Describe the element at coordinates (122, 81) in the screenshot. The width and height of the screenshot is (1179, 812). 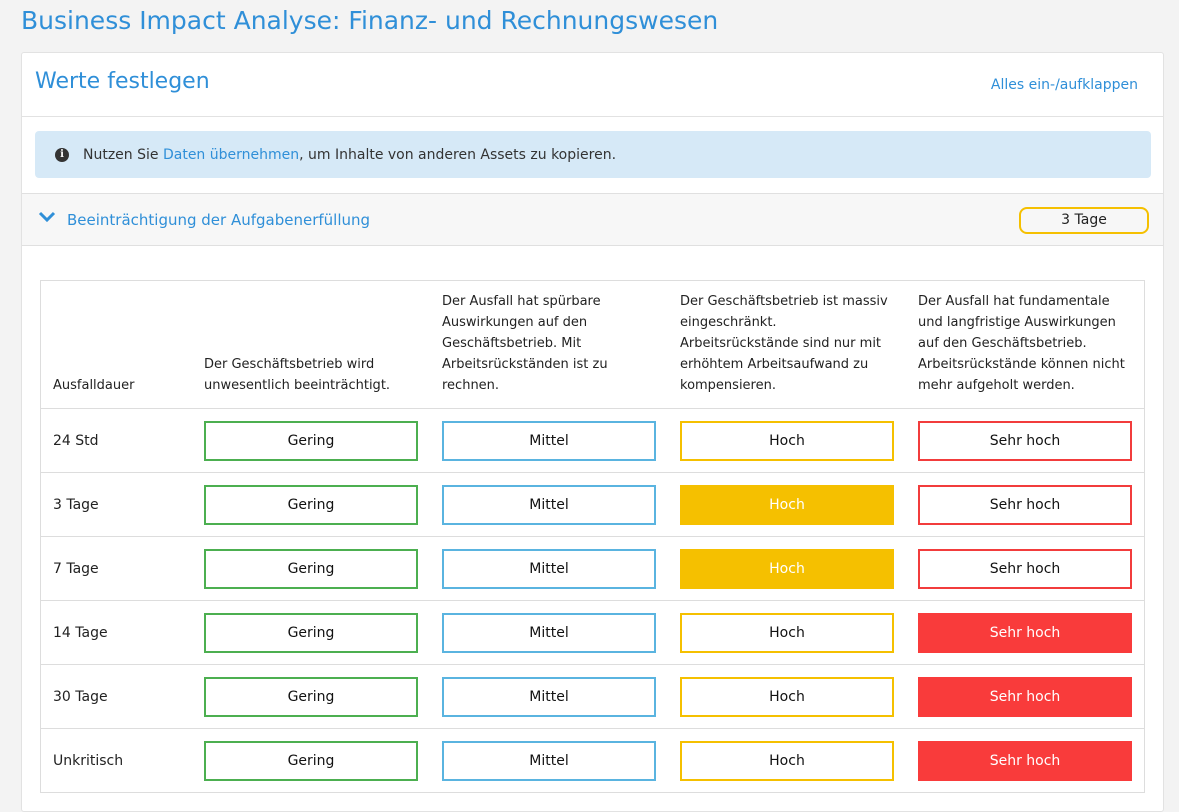
I see `card-title: Werte festlegen` at that location.